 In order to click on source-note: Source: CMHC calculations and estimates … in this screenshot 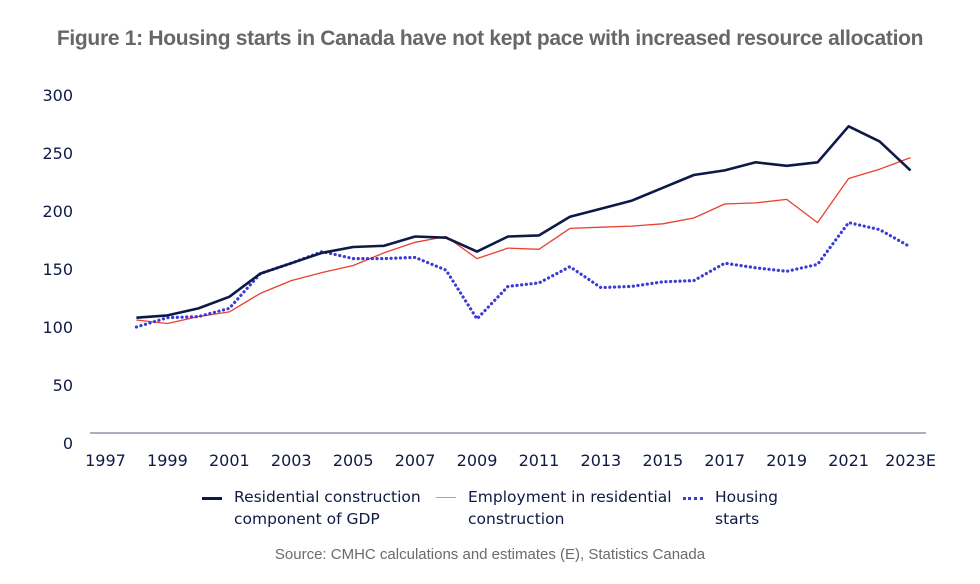, I will do `click(490, 554)`.